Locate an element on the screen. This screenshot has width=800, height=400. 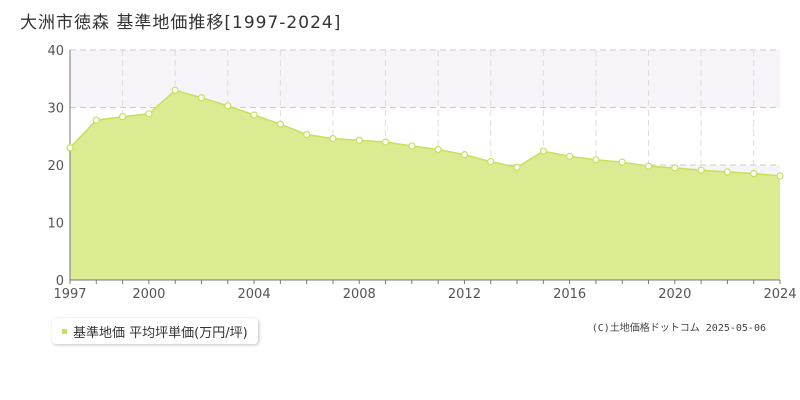
x-tick-label: 2020 is located at coordinates (674, 294).